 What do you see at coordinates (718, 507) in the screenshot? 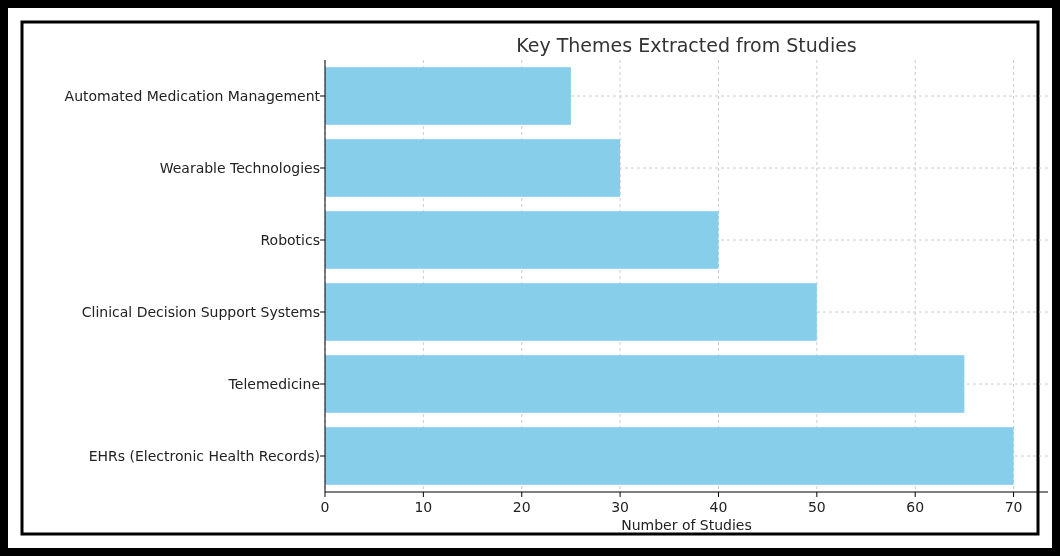
I see `x-tick-label: 40` at bounding box center [718, 507].